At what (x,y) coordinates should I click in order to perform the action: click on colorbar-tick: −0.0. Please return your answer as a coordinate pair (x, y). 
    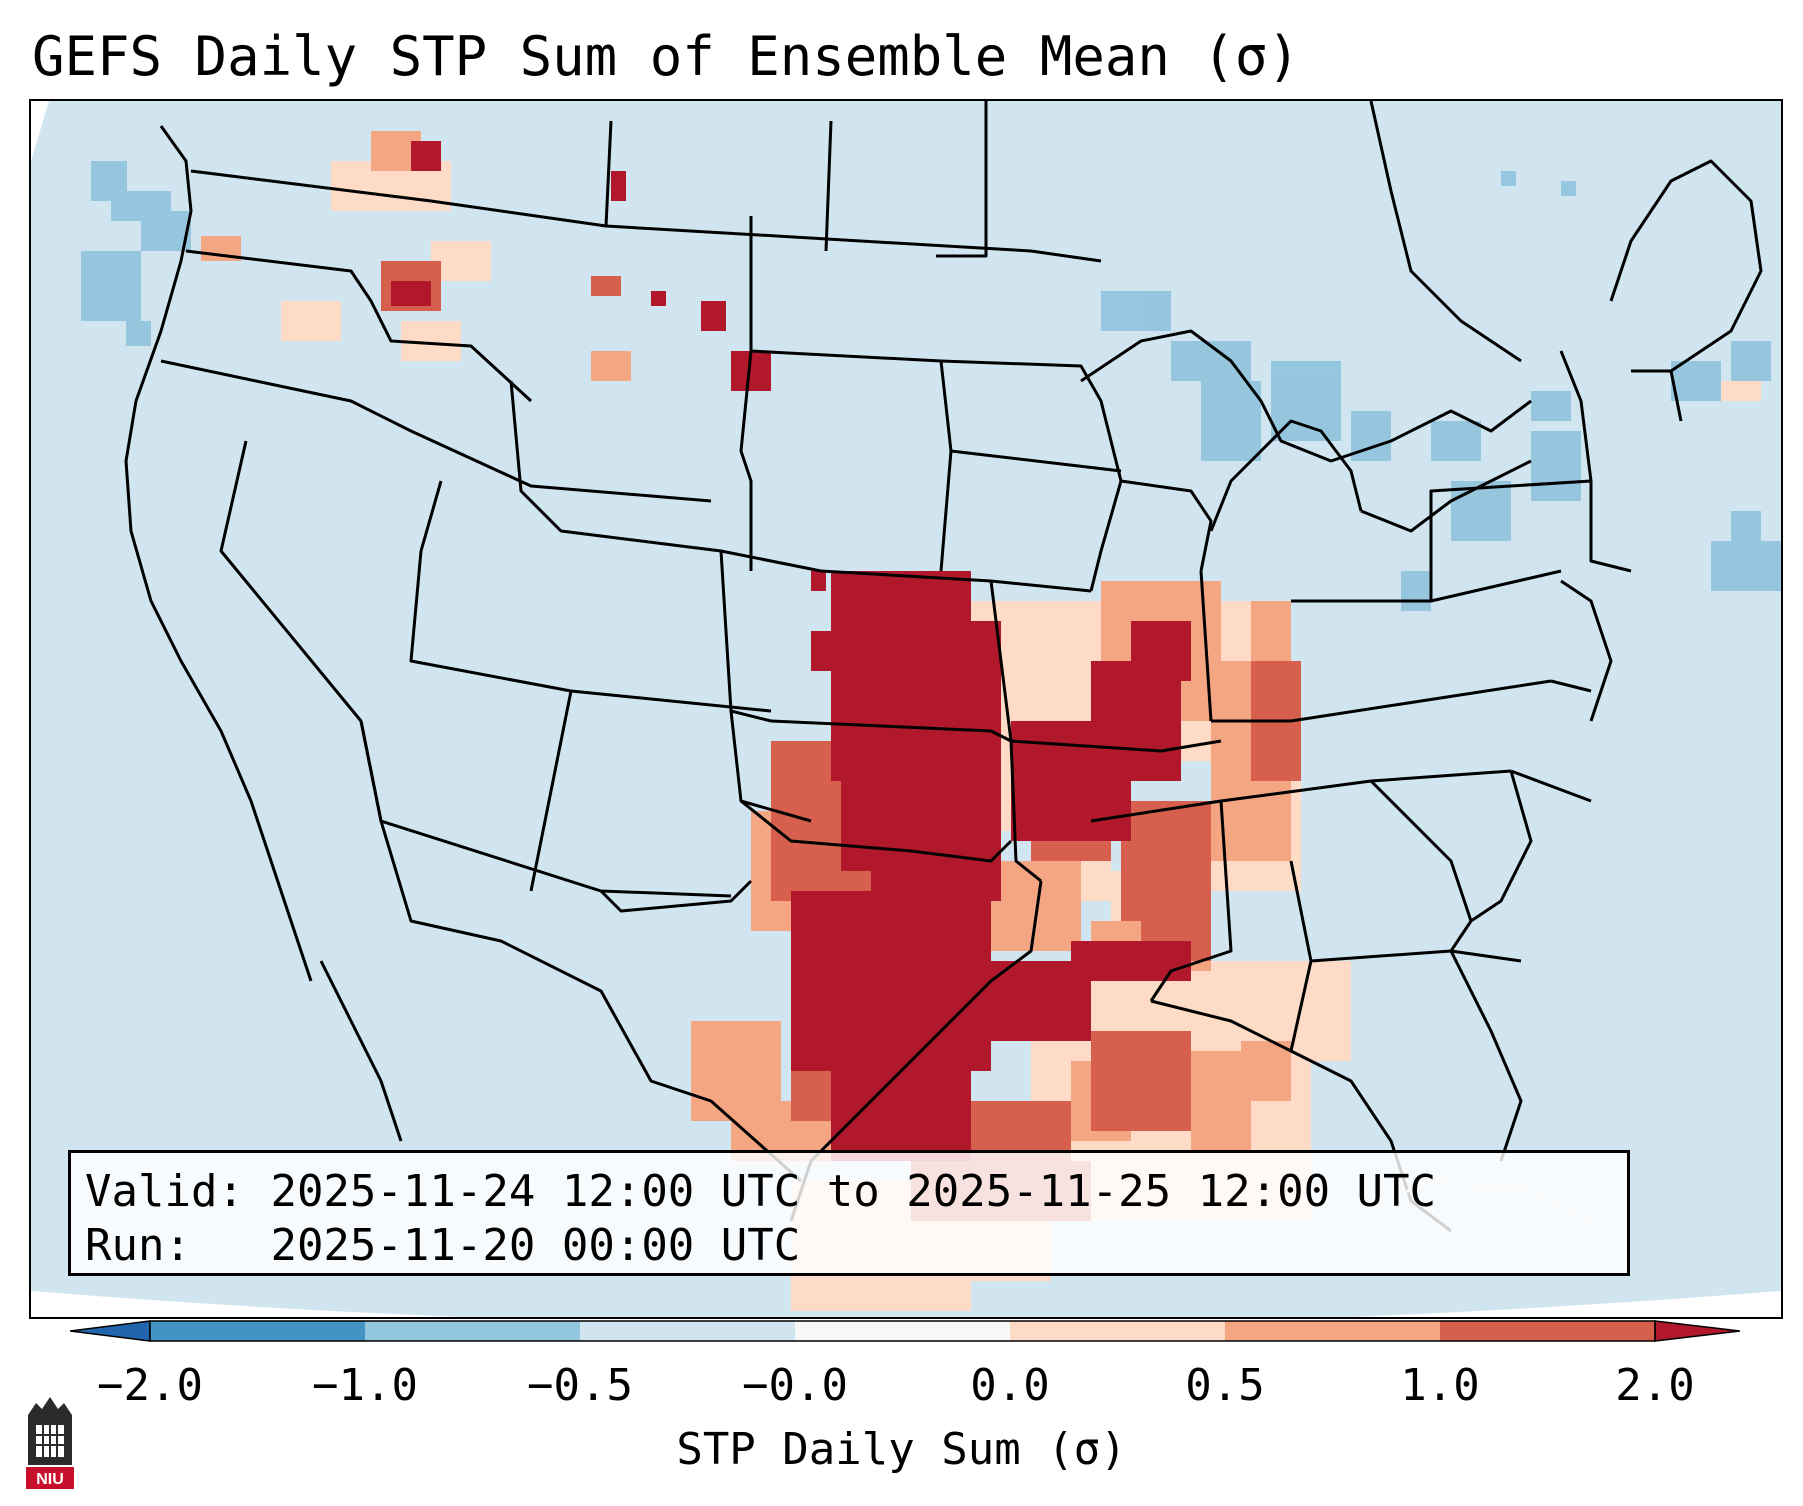
    Looking at the image, I should click on (795, 1385).